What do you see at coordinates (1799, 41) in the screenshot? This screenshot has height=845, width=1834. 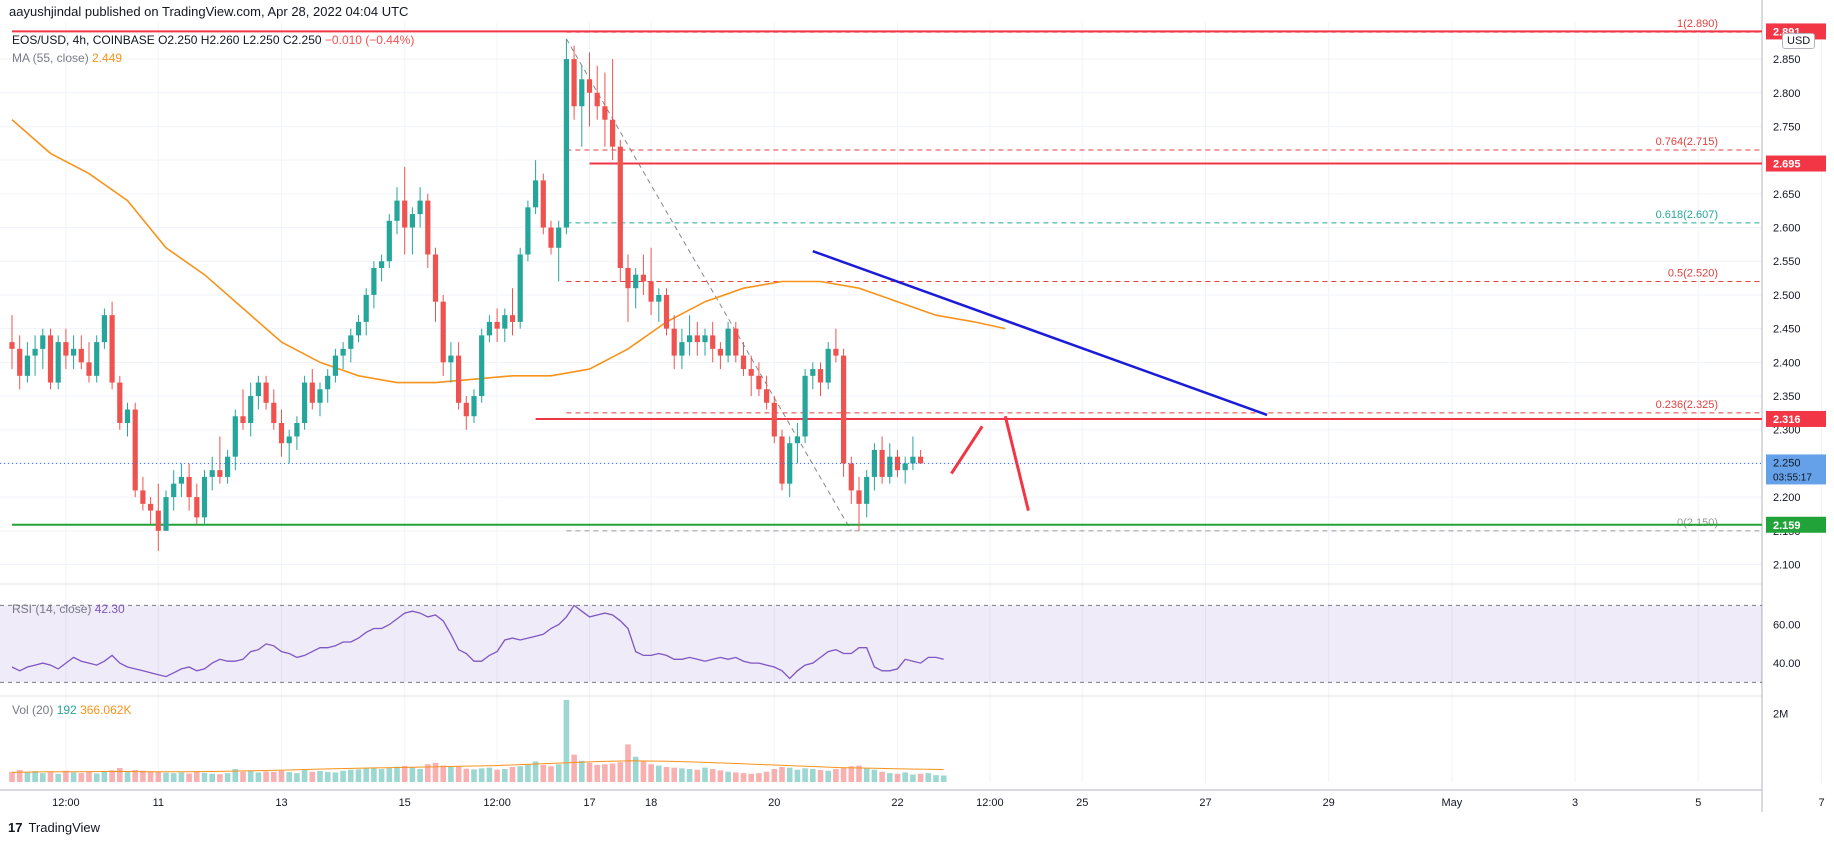 I see `currency-badge: USD` at bounding box center [1799, 41].